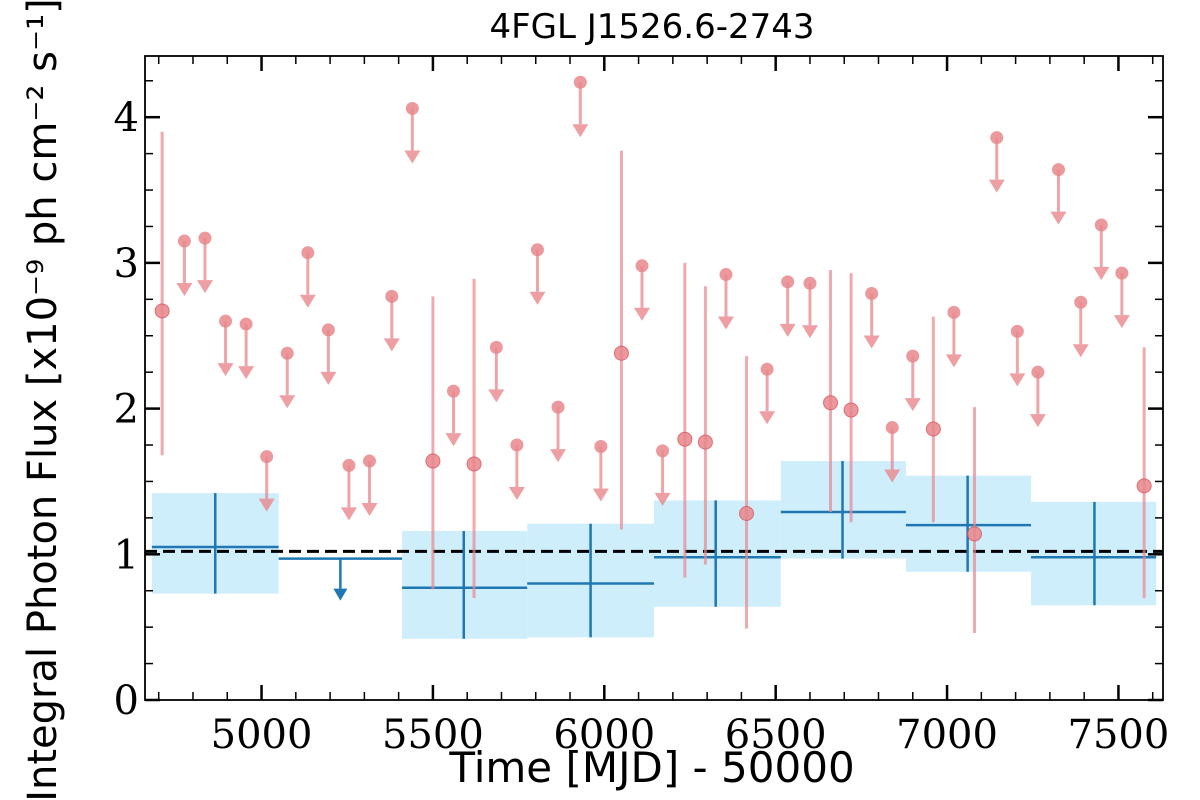  I want to click on long-bin-upper-limit-arrow, so click(340, 594).